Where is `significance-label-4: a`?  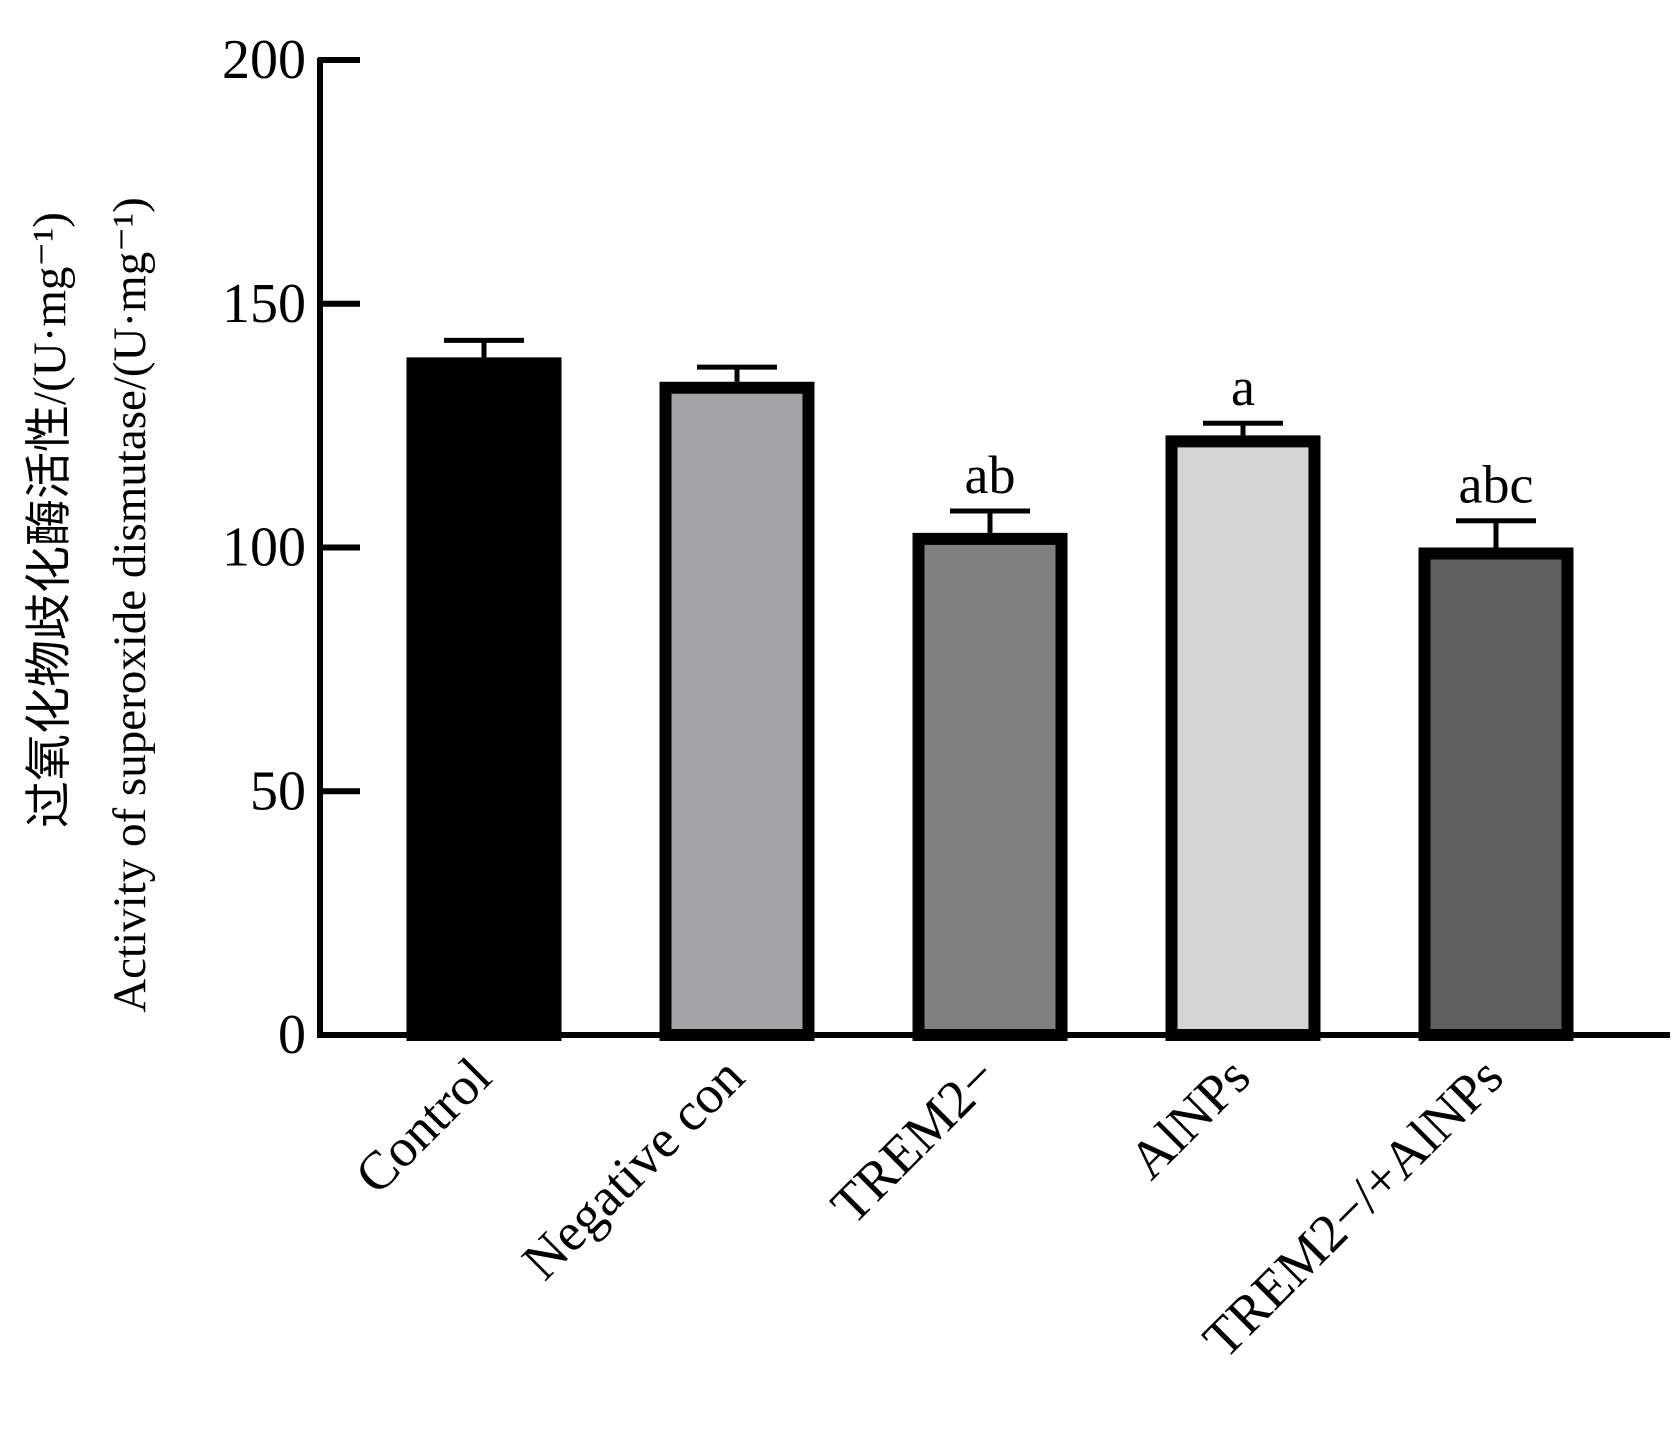
significance-label-4: a is located at coordinates (1243, 387).